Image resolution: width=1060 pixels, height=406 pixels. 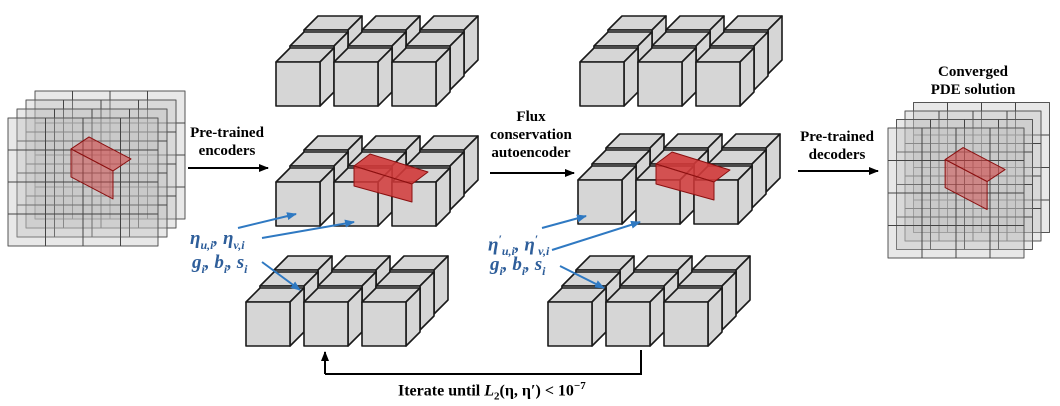 I want to click on latent-stack-left-top, so click(x=377, y=61).